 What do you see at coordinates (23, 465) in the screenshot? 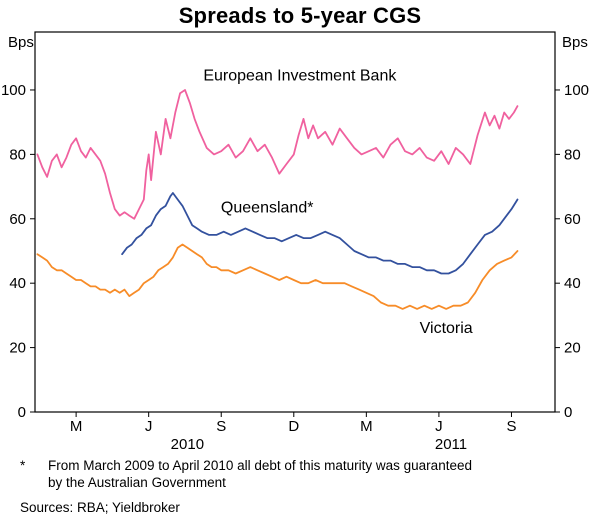
I see `footnote-marker: *` at bounding box center [23, 465].